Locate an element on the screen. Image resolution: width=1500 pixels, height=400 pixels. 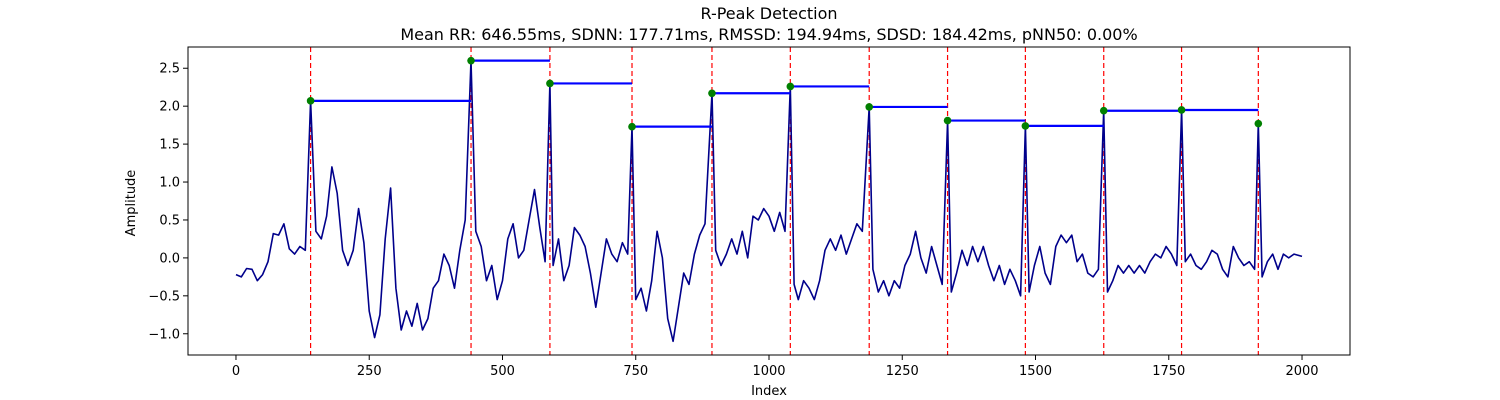
y-tick-label: 1.0 is located at coordinates (169, 183).